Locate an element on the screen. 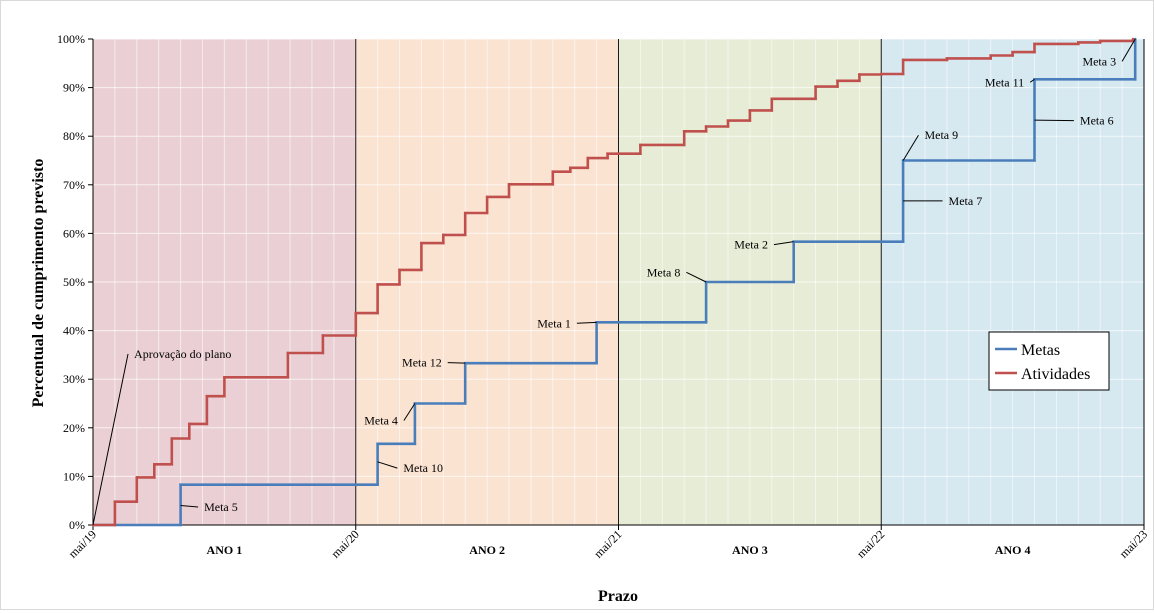 The height and width of the screenshot is (614, 1154). y-tick-label: 100% is located at coordinates (71, 39).